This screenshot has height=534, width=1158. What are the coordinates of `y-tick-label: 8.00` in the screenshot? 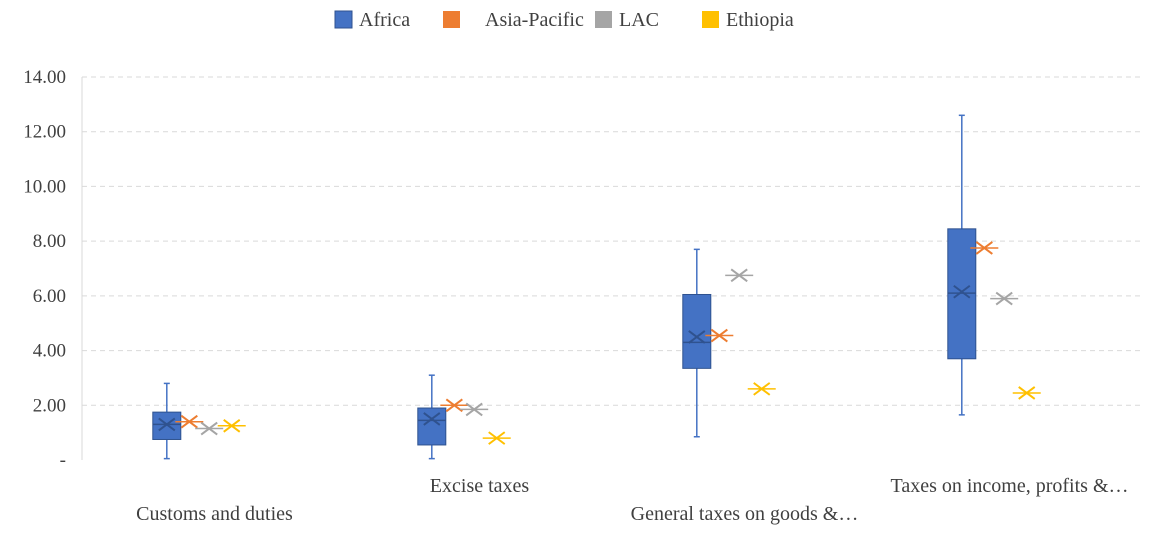 It's located at (49, 241).